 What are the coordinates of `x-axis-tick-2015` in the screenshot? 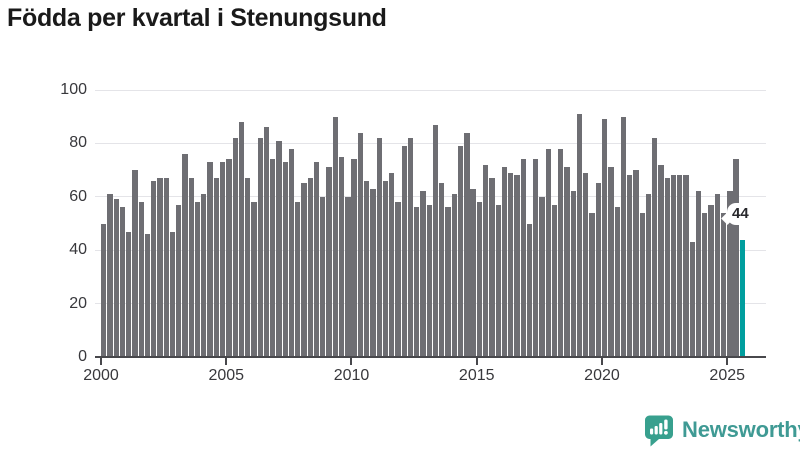 It's located at (476, 362).